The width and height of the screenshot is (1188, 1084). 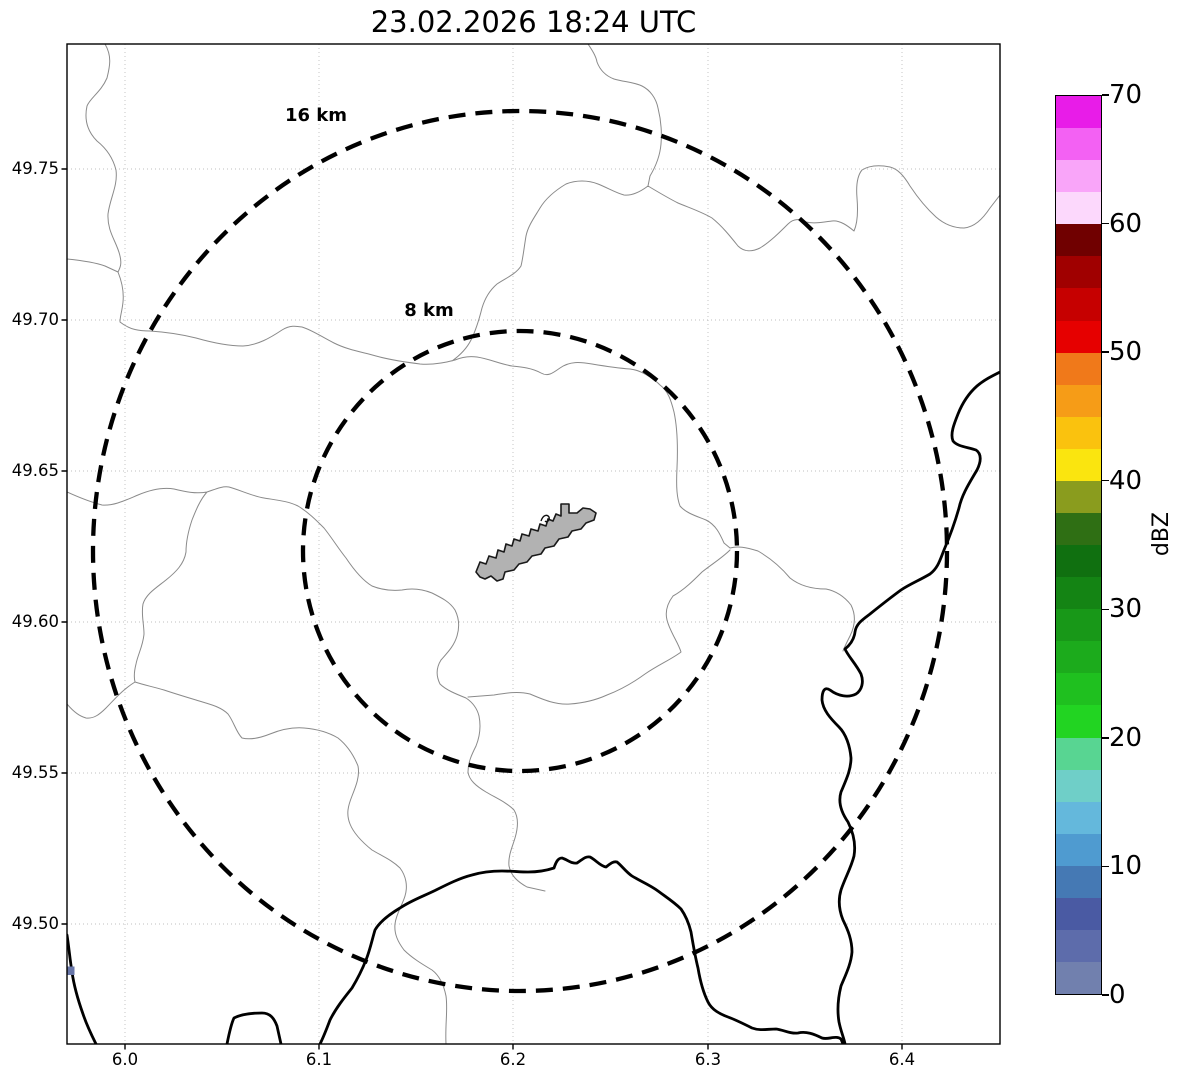 I want to click on colorbar, so click(x=1078, y=545).